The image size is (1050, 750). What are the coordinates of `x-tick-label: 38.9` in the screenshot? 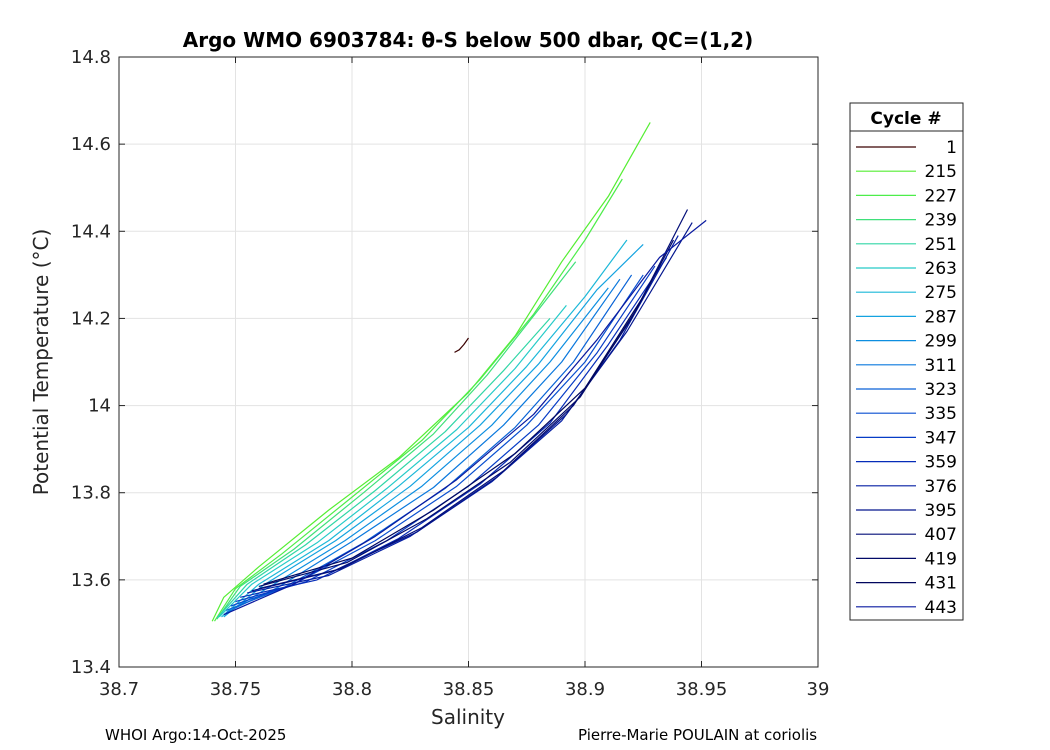 It's located at (585, 689).